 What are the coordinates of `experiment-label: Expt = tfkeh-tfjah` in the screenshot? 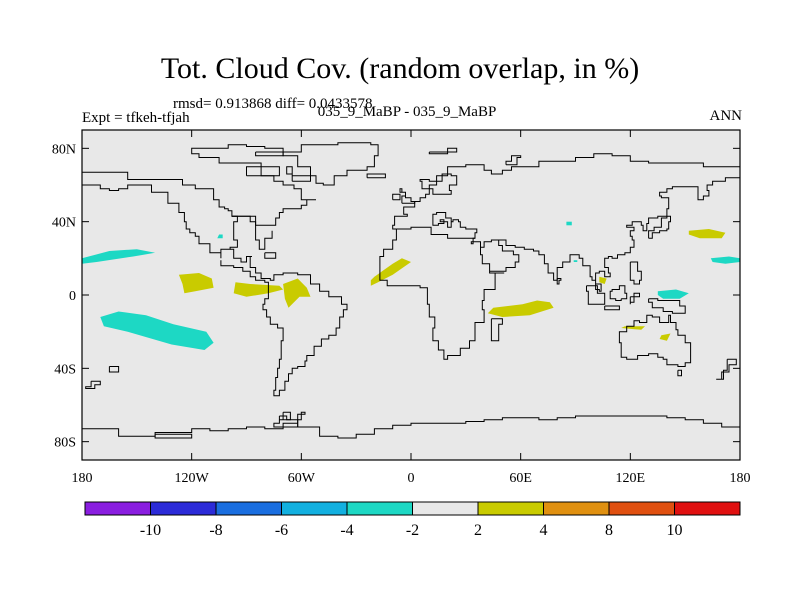 It's located at (136, 118).